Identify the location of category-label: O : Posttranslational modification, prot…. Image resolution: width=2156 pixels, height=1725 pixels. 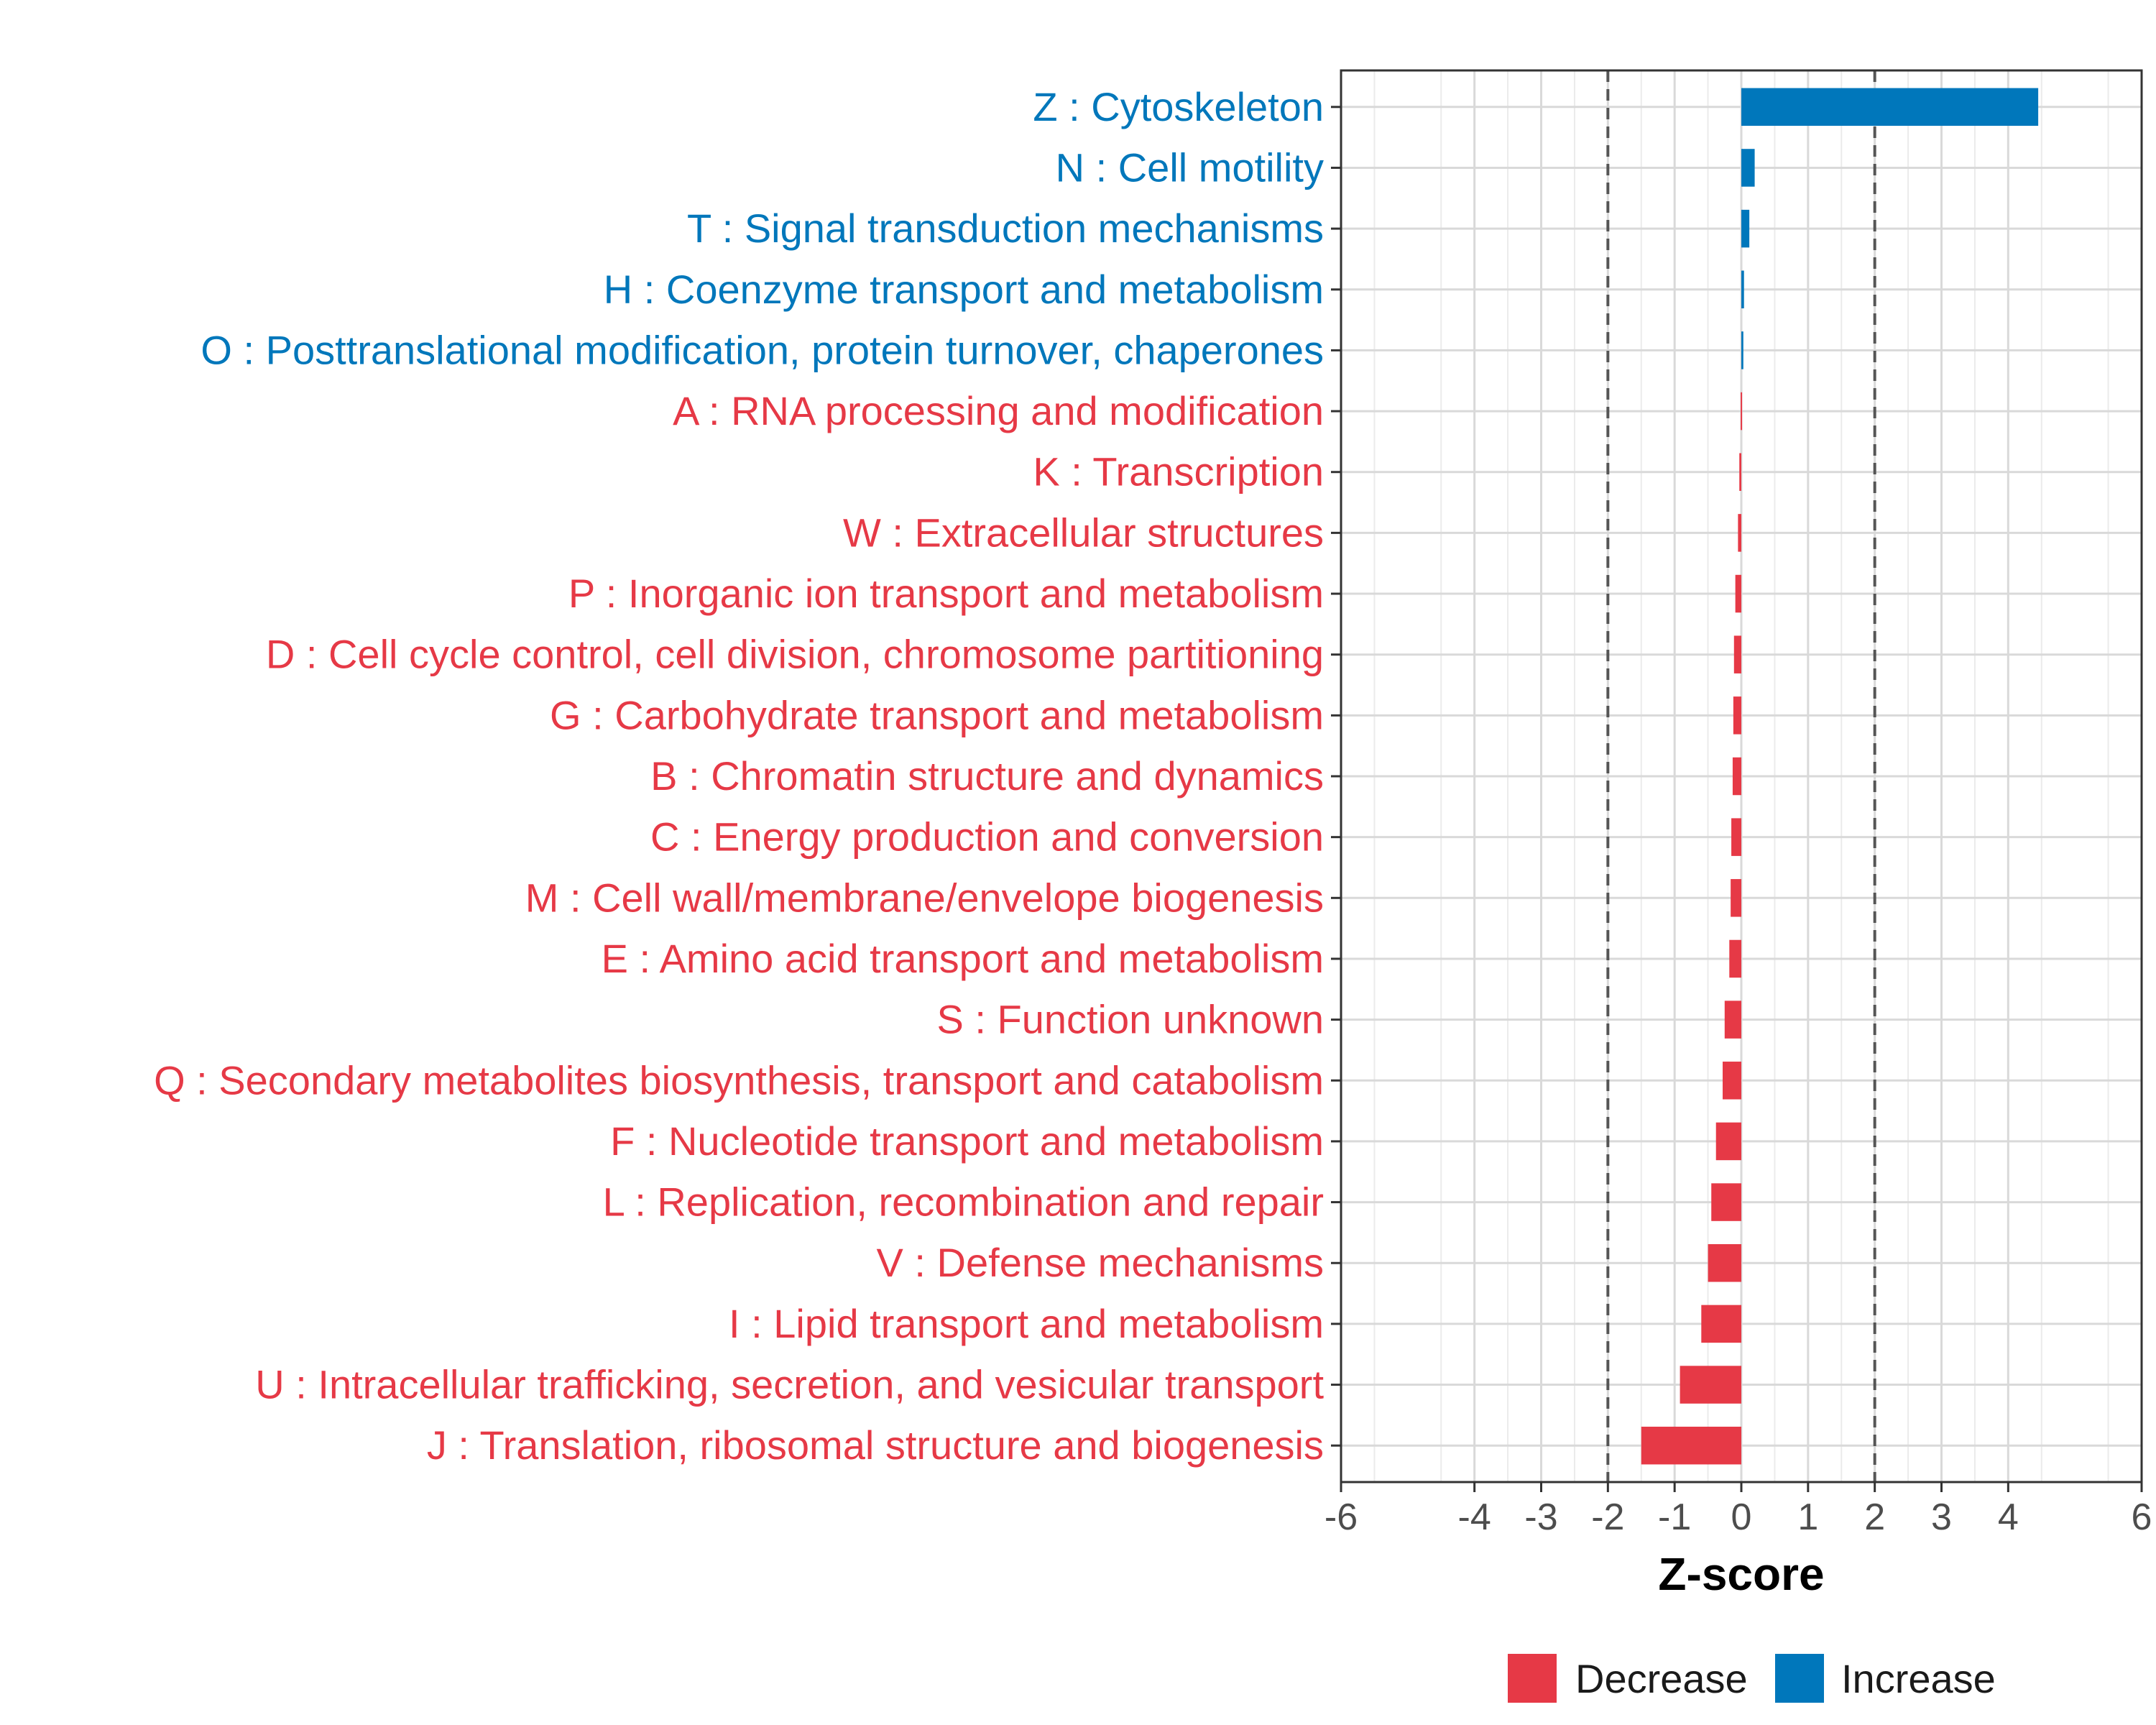
(762, 349).